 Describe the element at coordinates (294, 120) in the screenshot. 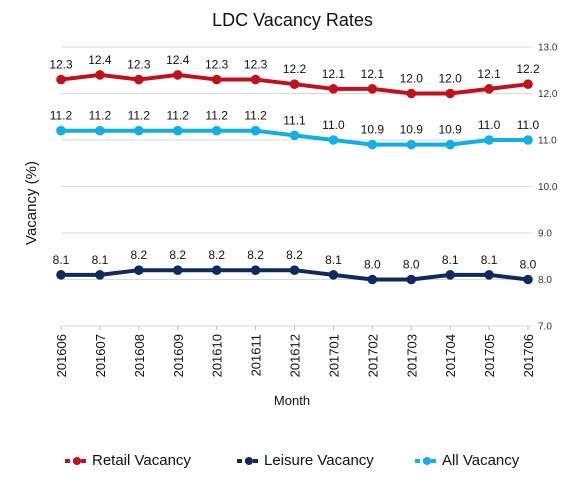

I see `data-label-all: 11.1` at that location.